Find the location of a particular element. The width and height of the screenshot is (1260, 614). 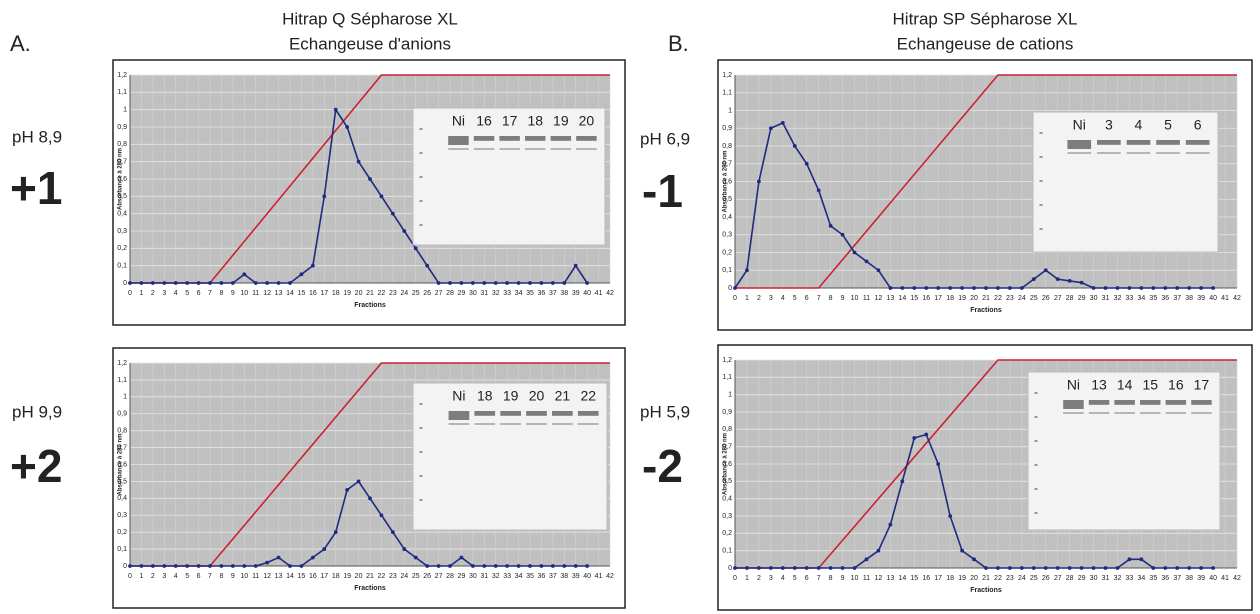

gel-lane-label: 22 is located at coordinates (588, 396).